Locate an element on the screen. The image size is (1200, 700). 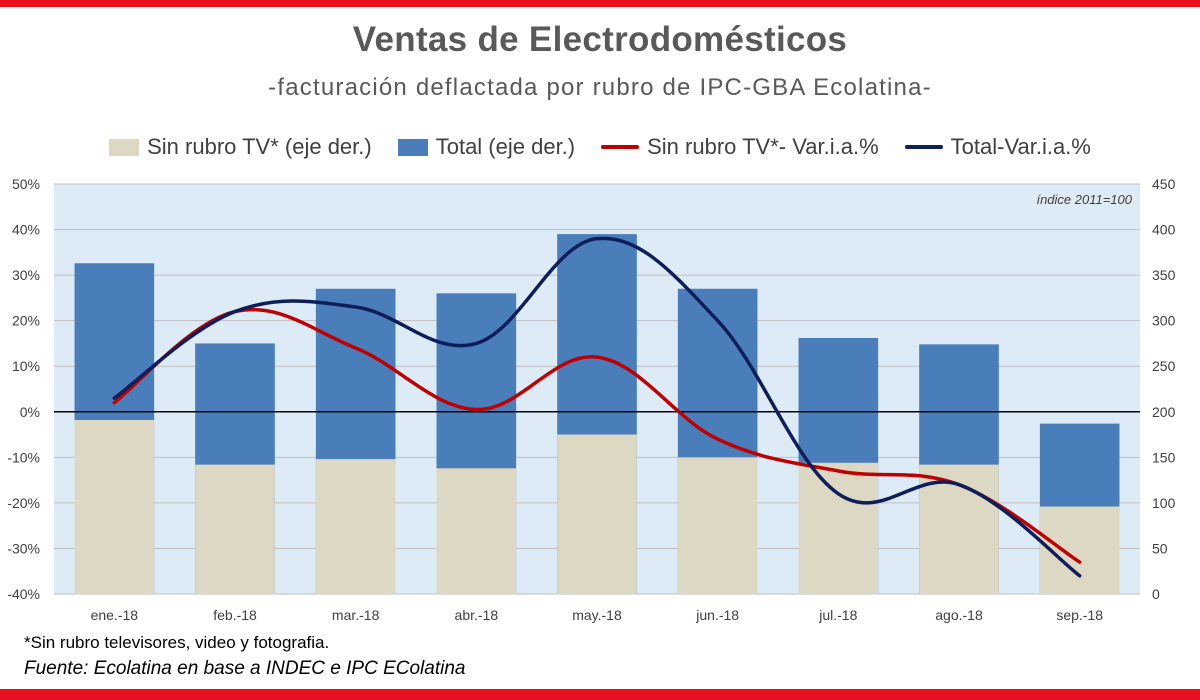
y-left-tick-label: 50% is located at coordinates (26, 184).